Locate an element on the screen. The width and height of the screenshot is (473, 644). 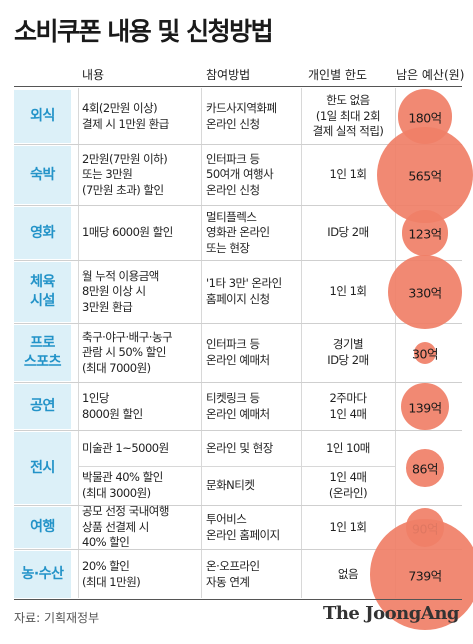
category-cell: 프로 스포츠 is located at coordinates (42, 353).